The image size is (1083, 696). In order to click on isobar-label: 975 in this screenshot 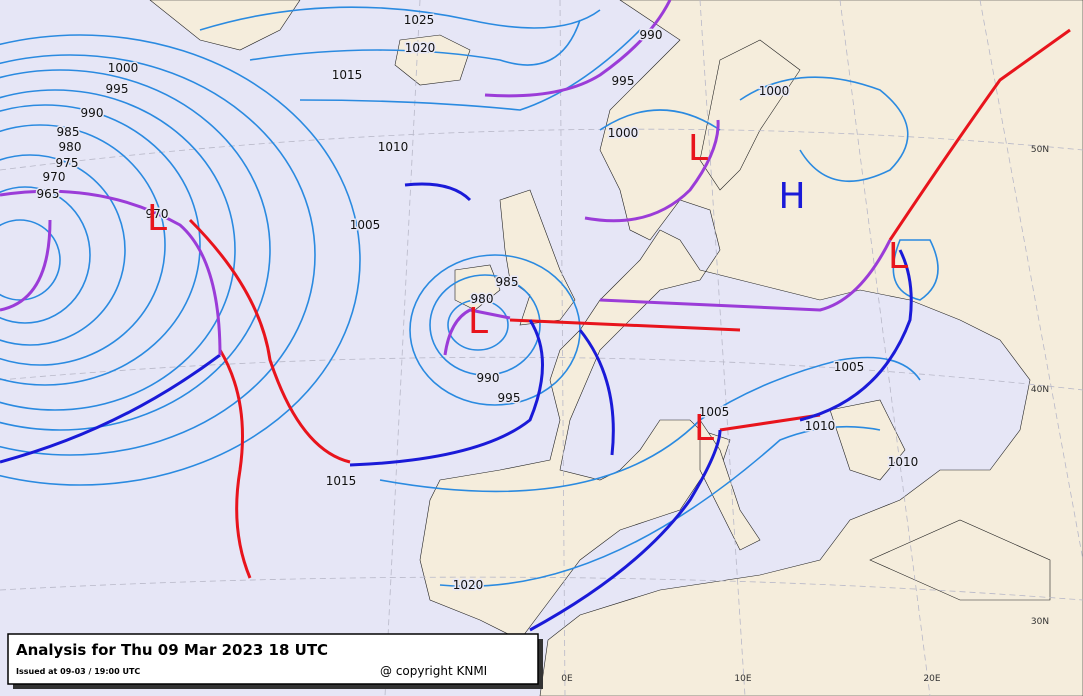, I will do `click(67, 163)`.